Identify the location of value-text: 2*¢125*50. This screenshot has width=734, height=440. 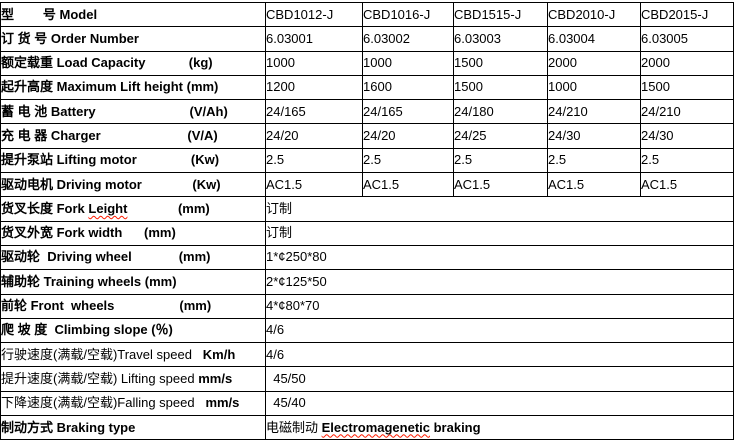
(296, 281).